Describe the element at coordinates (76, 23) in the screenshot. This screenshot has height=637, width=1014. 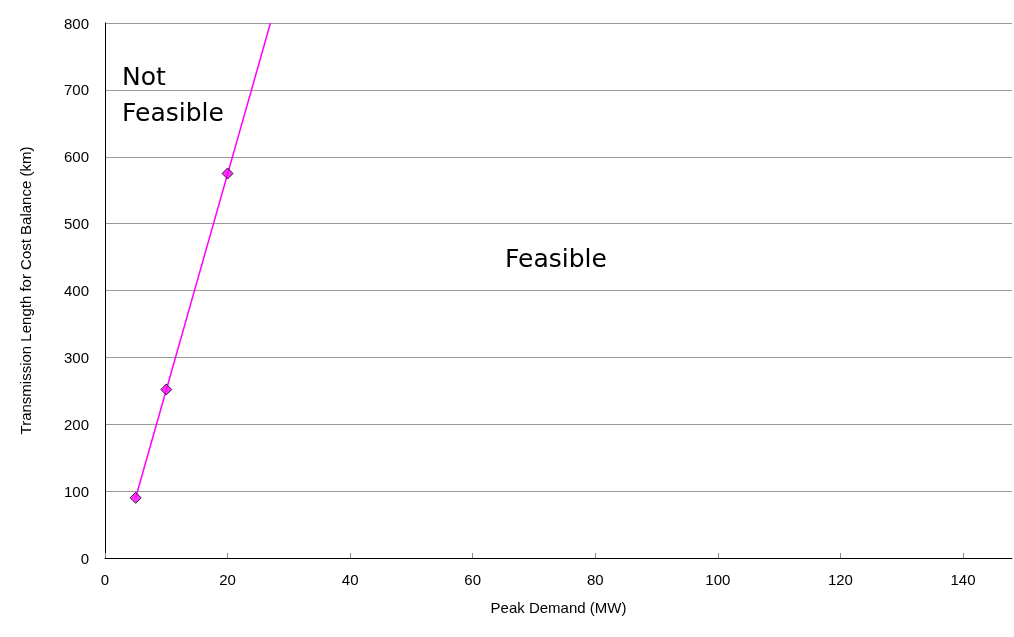
I see `y-tick-label: 800` at that location.